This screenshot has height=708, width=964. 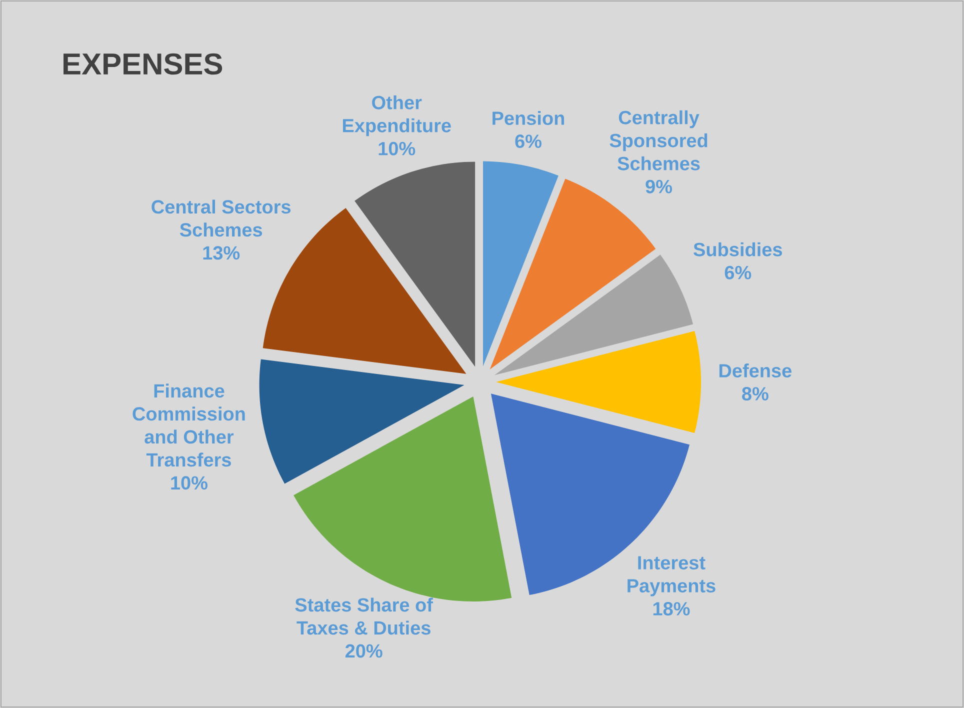 What do you see at coordinates (755, 393) in the screenshot?
I see `data-label: 8%` at bounding box center [755, 393].